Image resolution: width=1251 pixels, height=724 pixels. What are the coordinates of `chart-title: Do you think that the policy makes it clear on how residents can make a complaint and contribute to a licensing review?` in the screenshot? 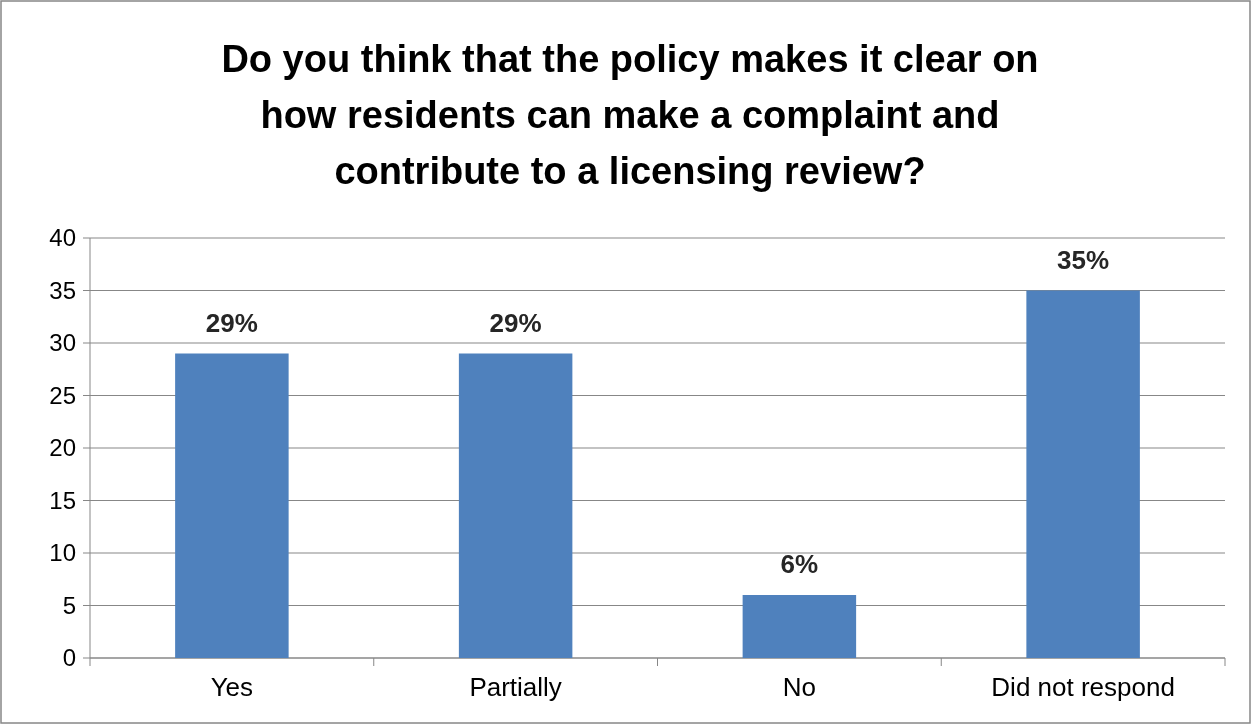 It's located at (630, 115).